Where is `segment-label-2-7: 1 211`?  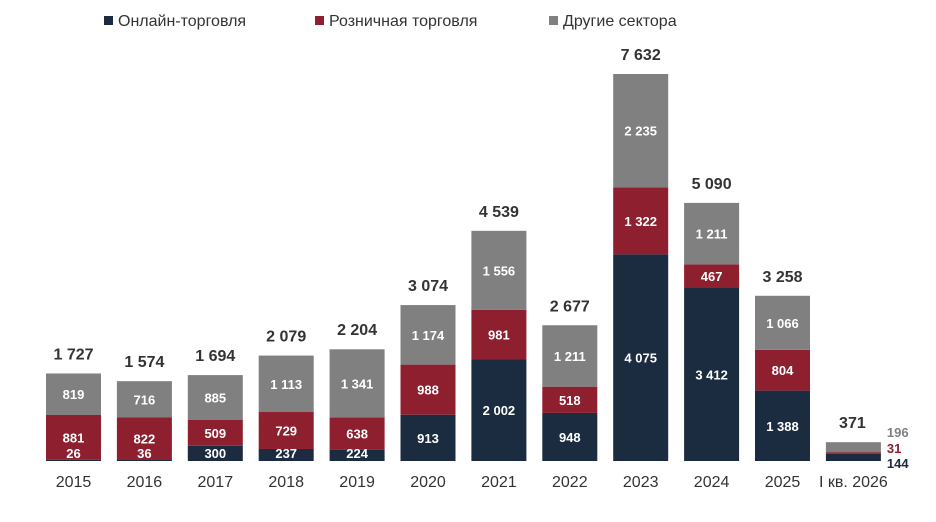 segment-label-2-7: 1 211 is located at coordinates (570, 356).